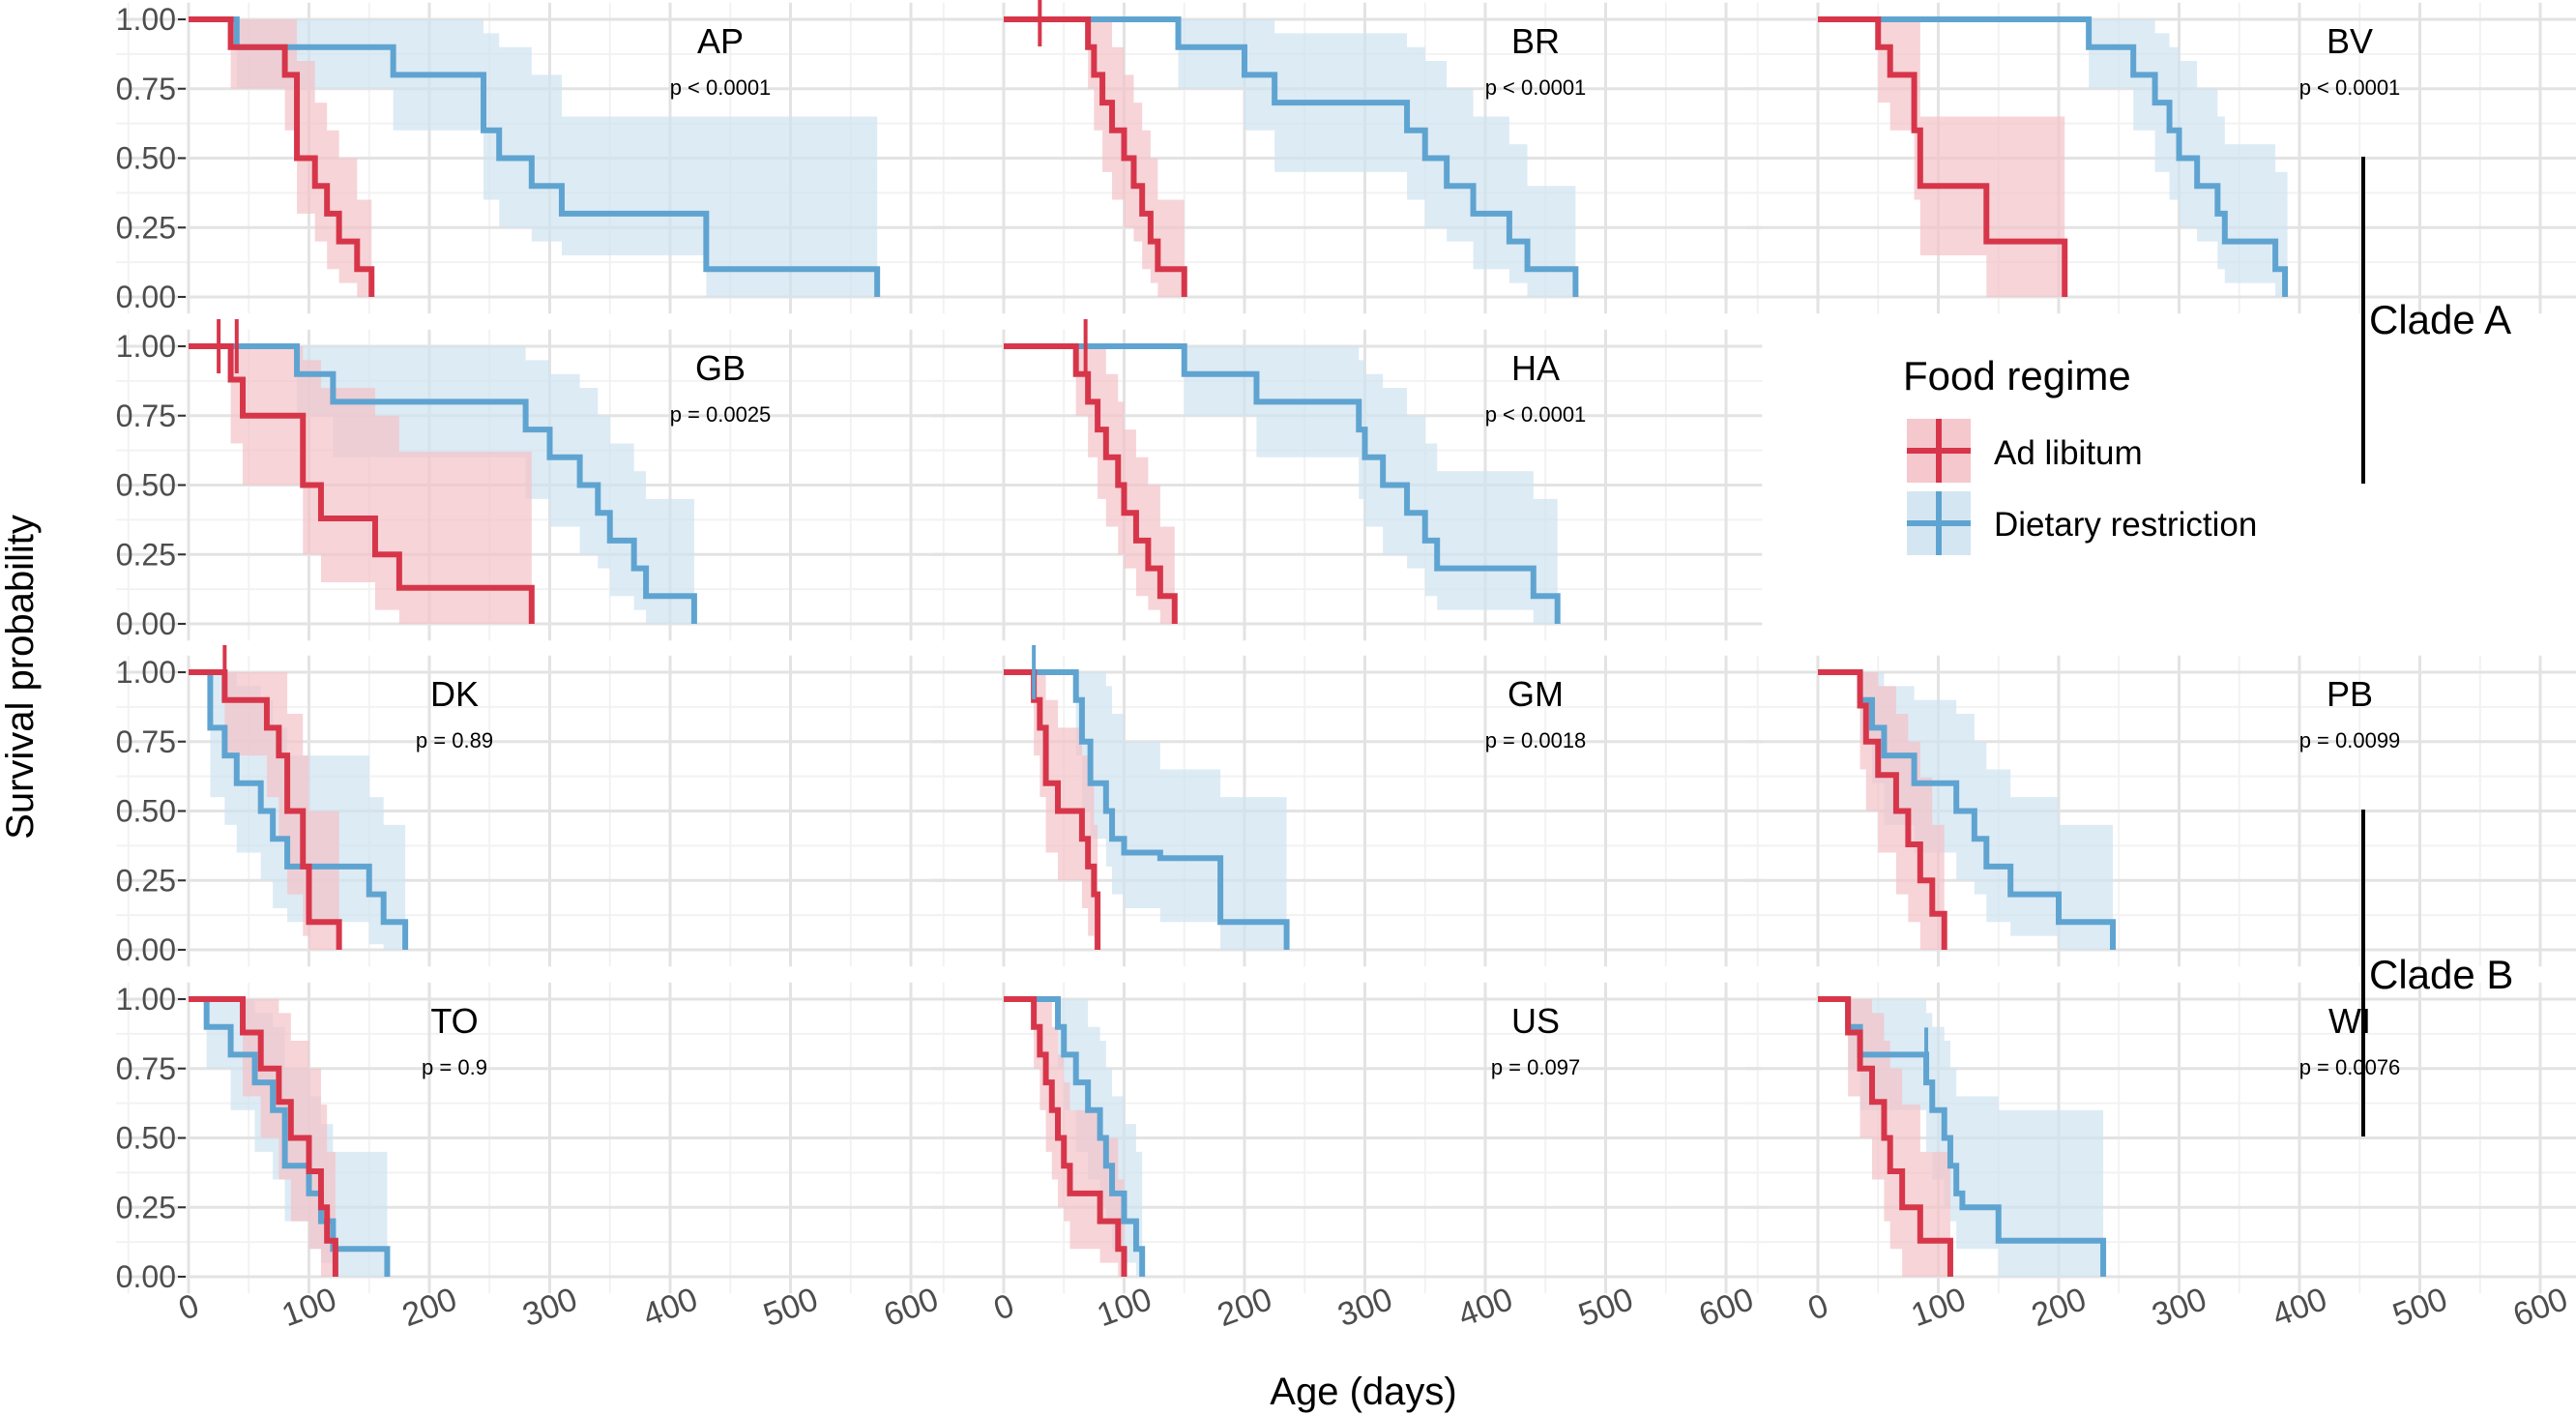  Describe the element at coordinates (1535, 368) in the screenshot. I see `panel-label-ha: HA` at that location.